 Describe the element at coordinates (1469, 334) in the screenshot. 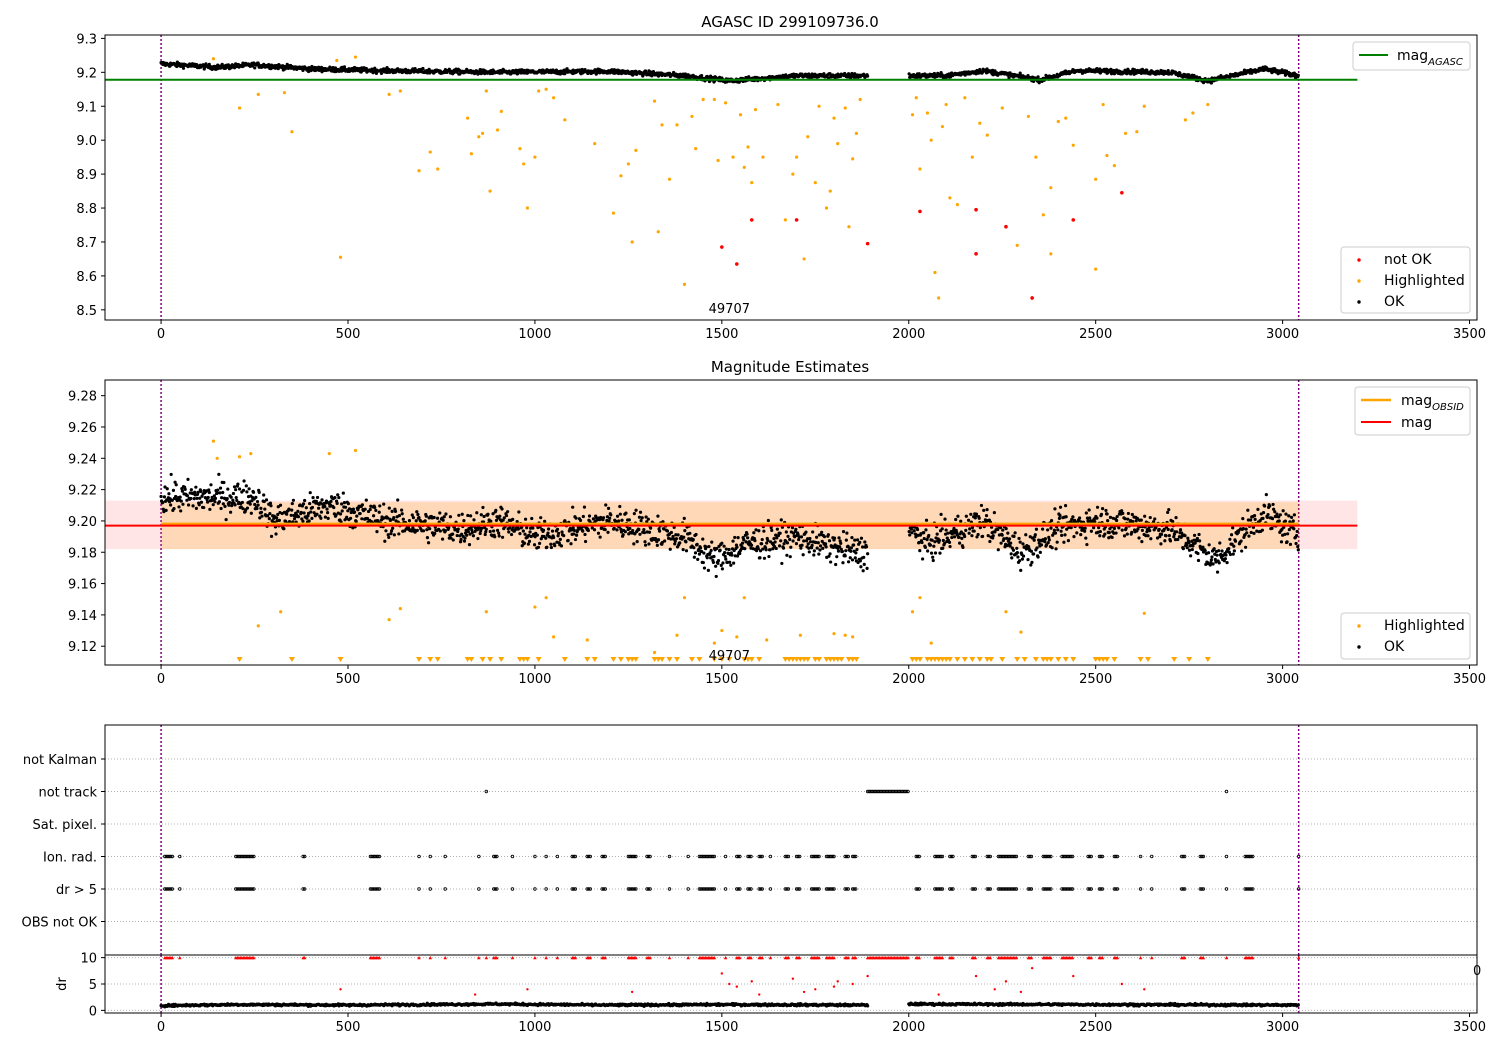

I see `x-tick-label: 3500` at that location.